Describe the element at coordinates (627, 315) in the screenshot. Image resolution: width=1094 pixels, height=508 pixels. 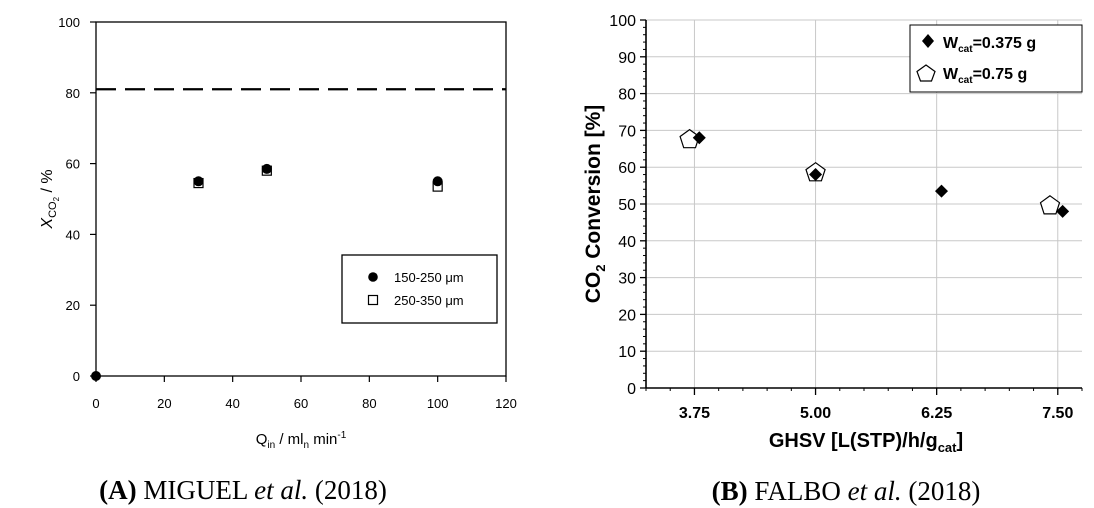
I see `panel-b-y-tick-label: 20` at that location.